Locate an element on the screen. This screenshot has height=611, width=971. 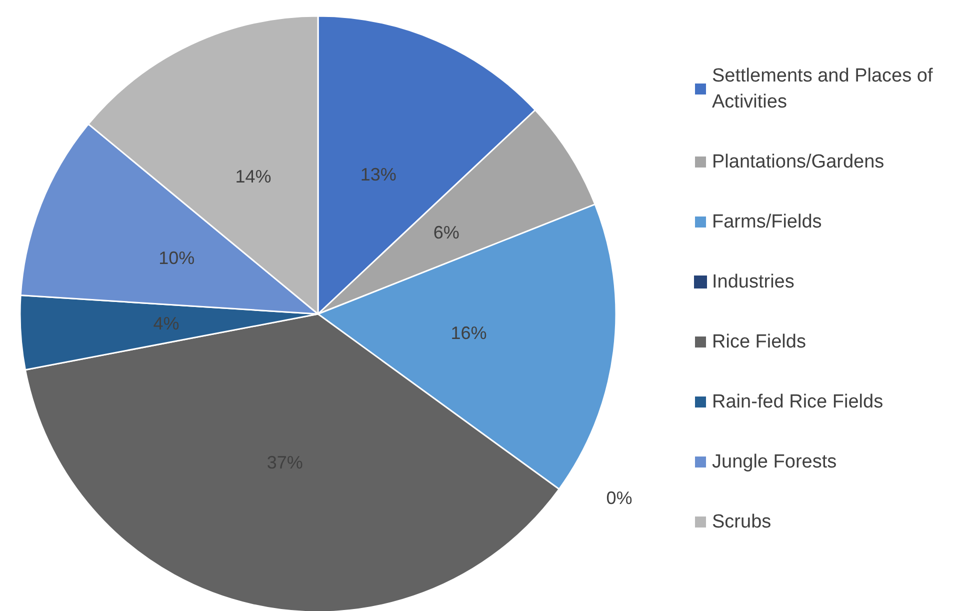
legend-label: Farms/Fields is located at coordinates (767, 222).